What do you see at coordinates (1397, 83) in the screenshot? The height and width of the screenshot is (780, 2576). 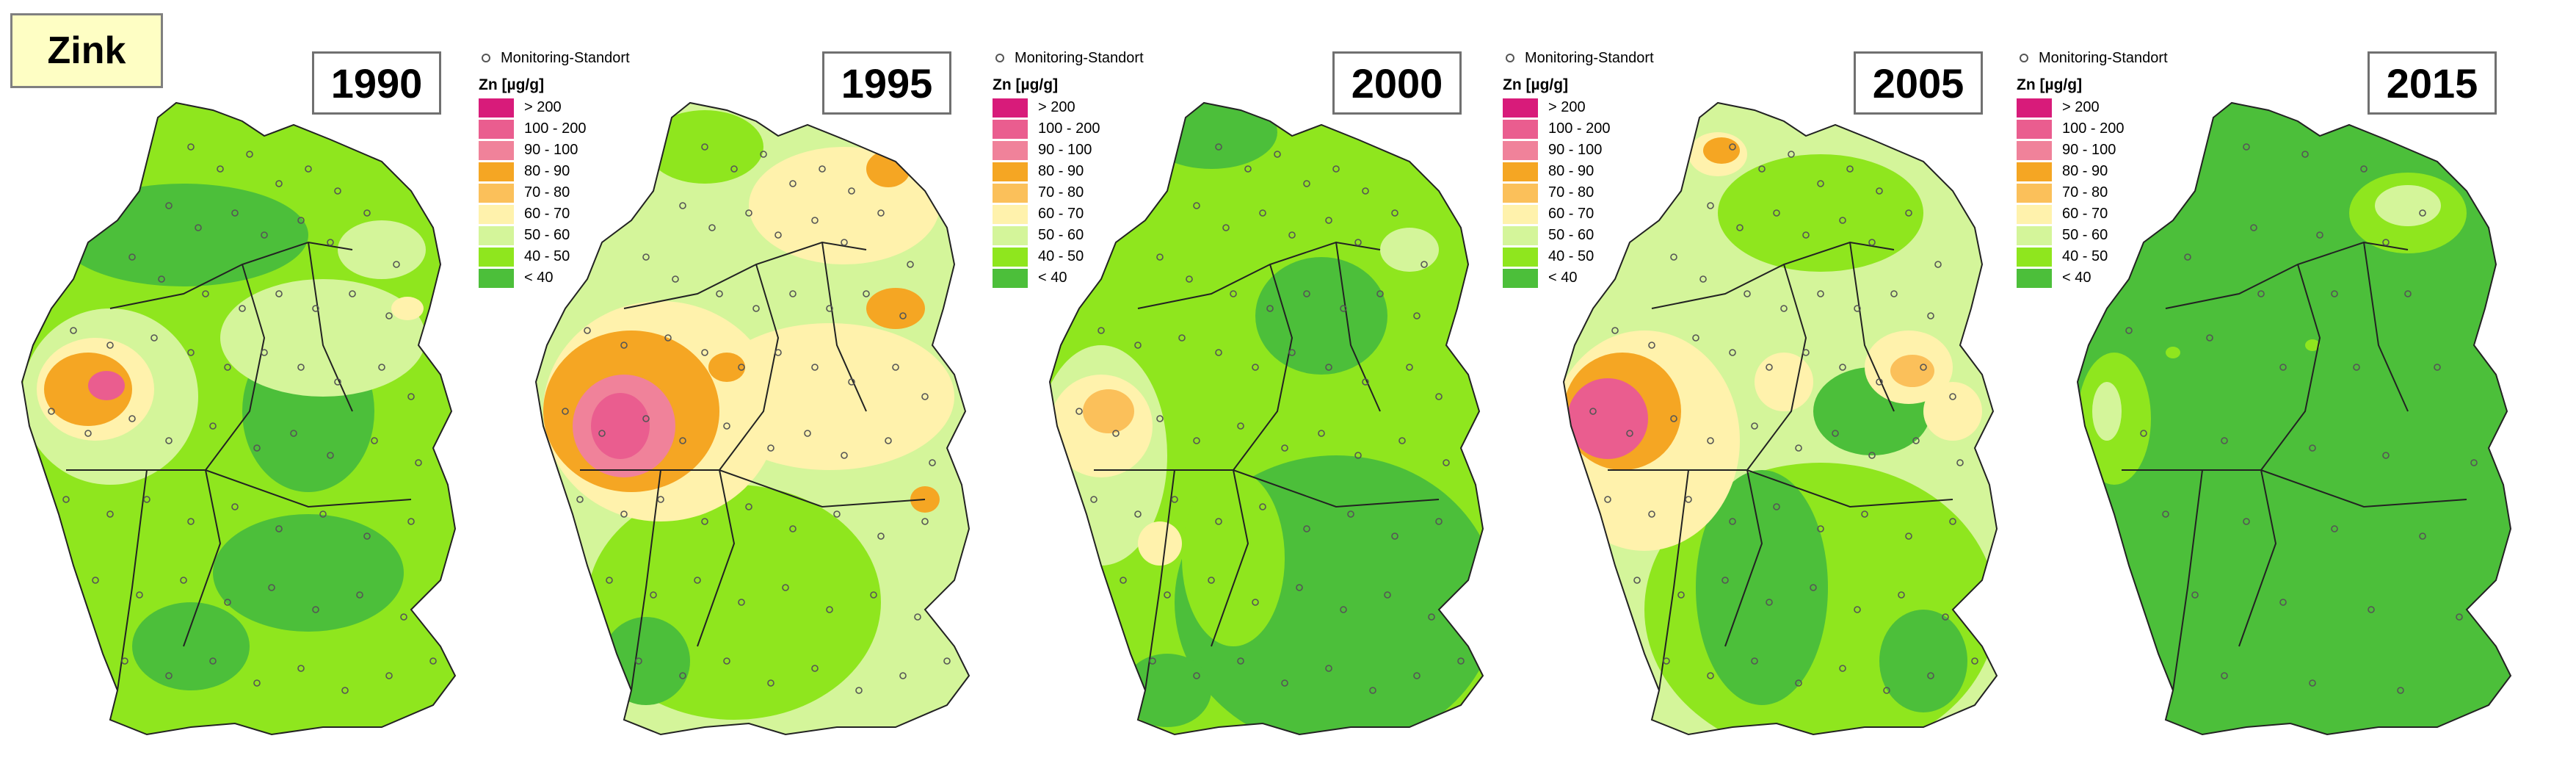 I see `year-label: 2000` at bounding box center [1397, 83].